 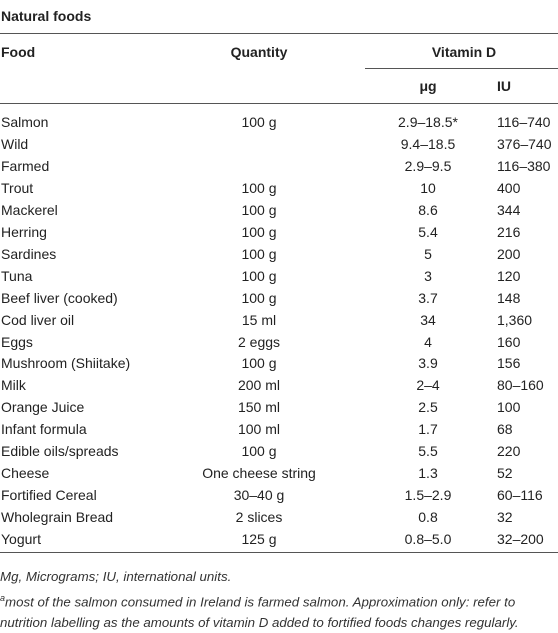 I want to click on cell-ug: 5, so click(x=428, y=253).